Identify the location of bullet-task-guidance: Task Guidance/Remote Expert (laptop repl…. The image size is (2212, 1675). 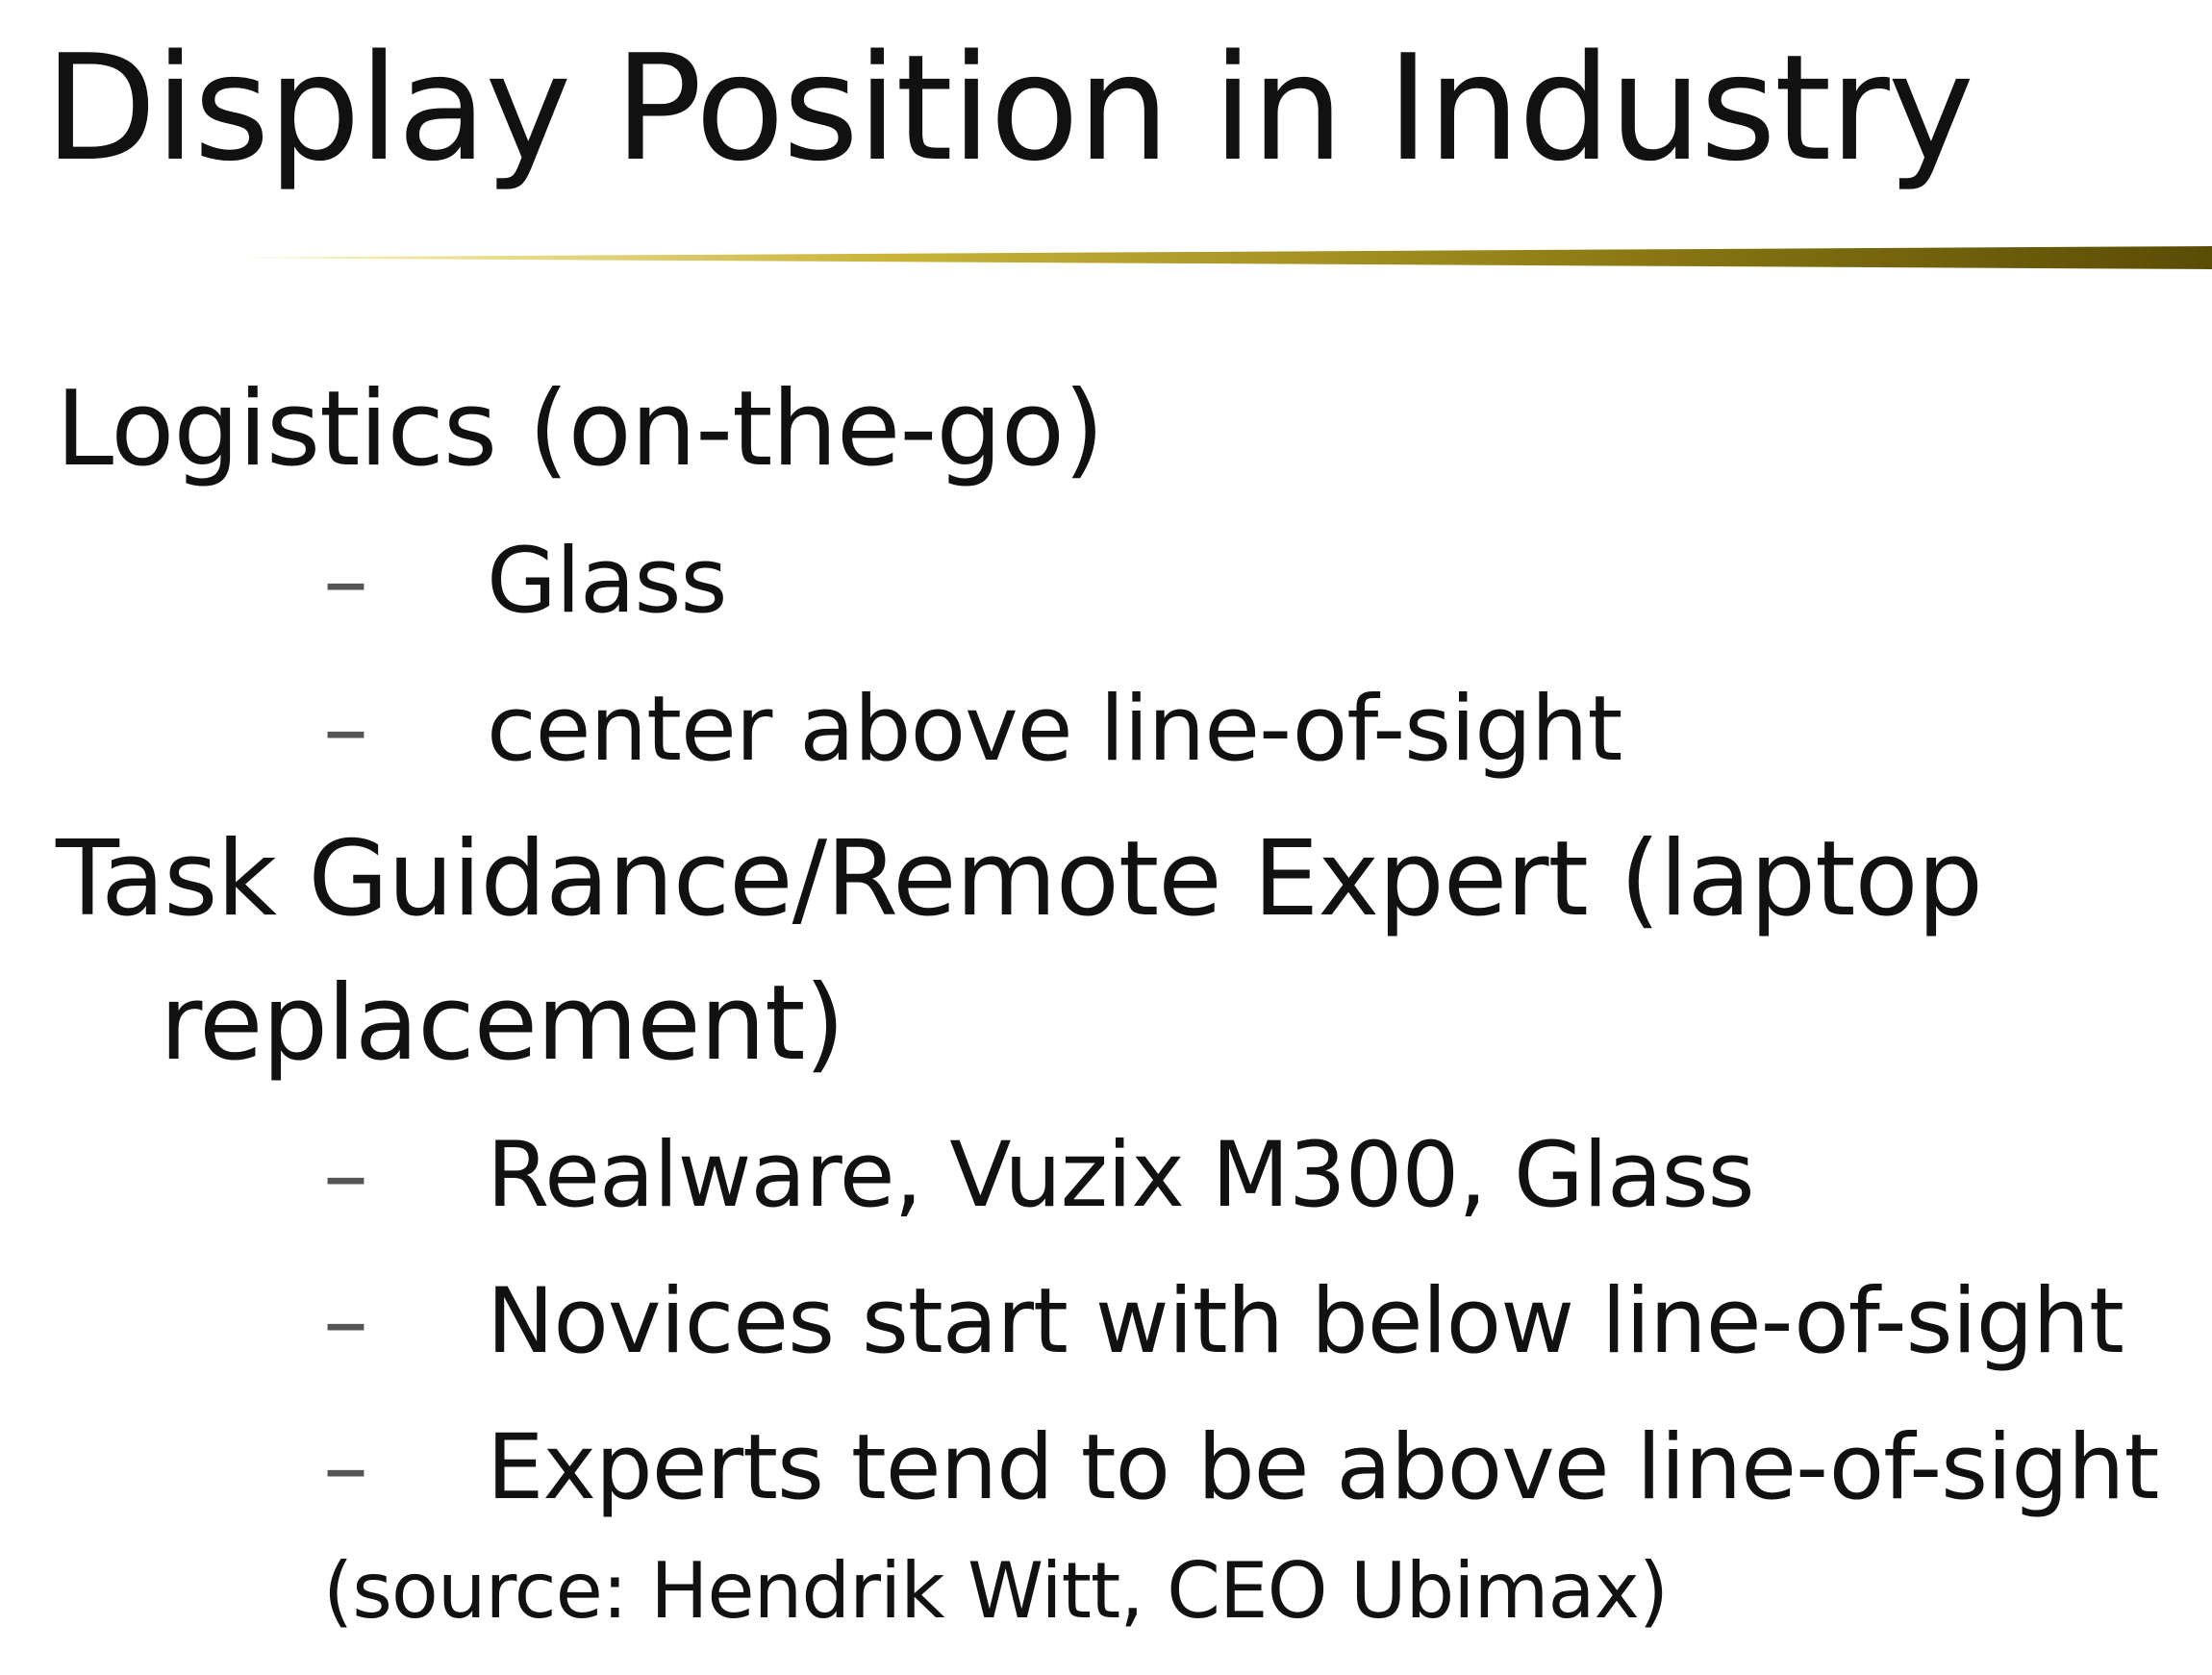
(1020, 952).